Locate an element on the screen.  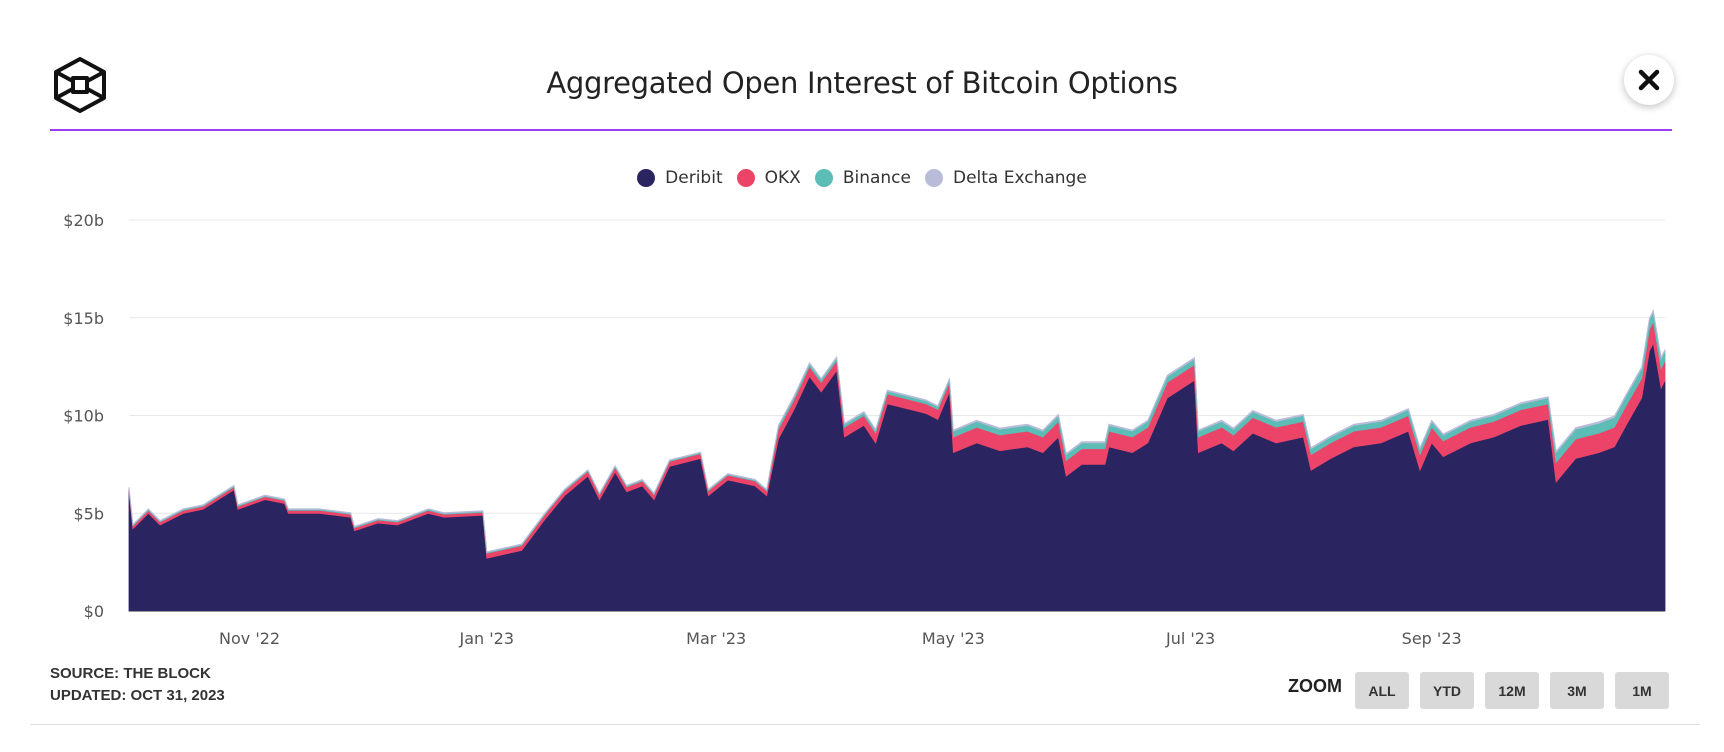
legend-label: Delta Exchange is located at coordinates (1019, 178).